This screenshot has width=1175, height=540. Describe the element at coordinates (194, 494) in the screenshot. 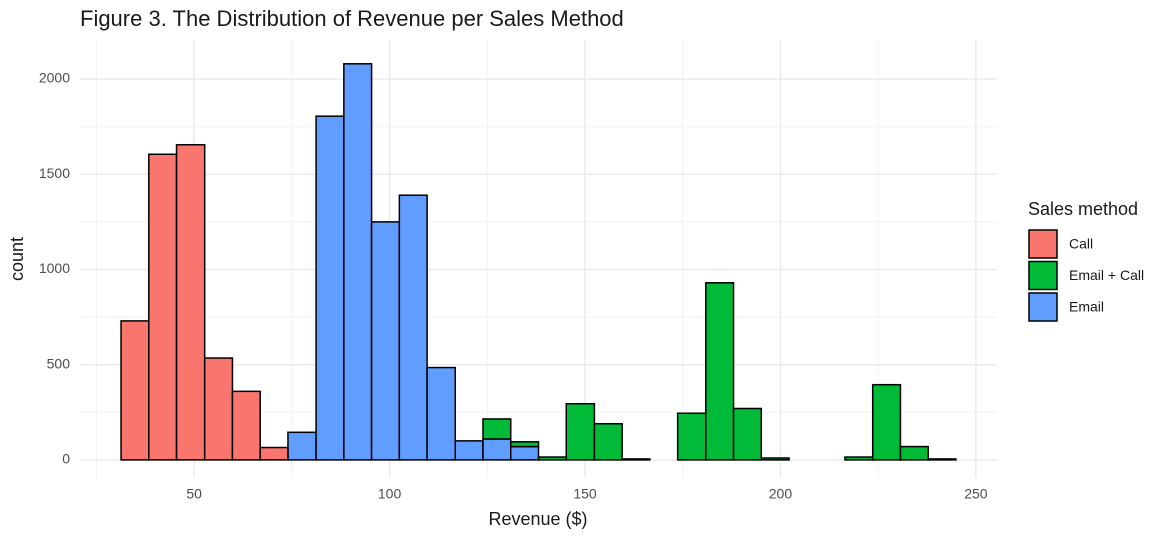

I see `x-tick-label: 50` at that location.